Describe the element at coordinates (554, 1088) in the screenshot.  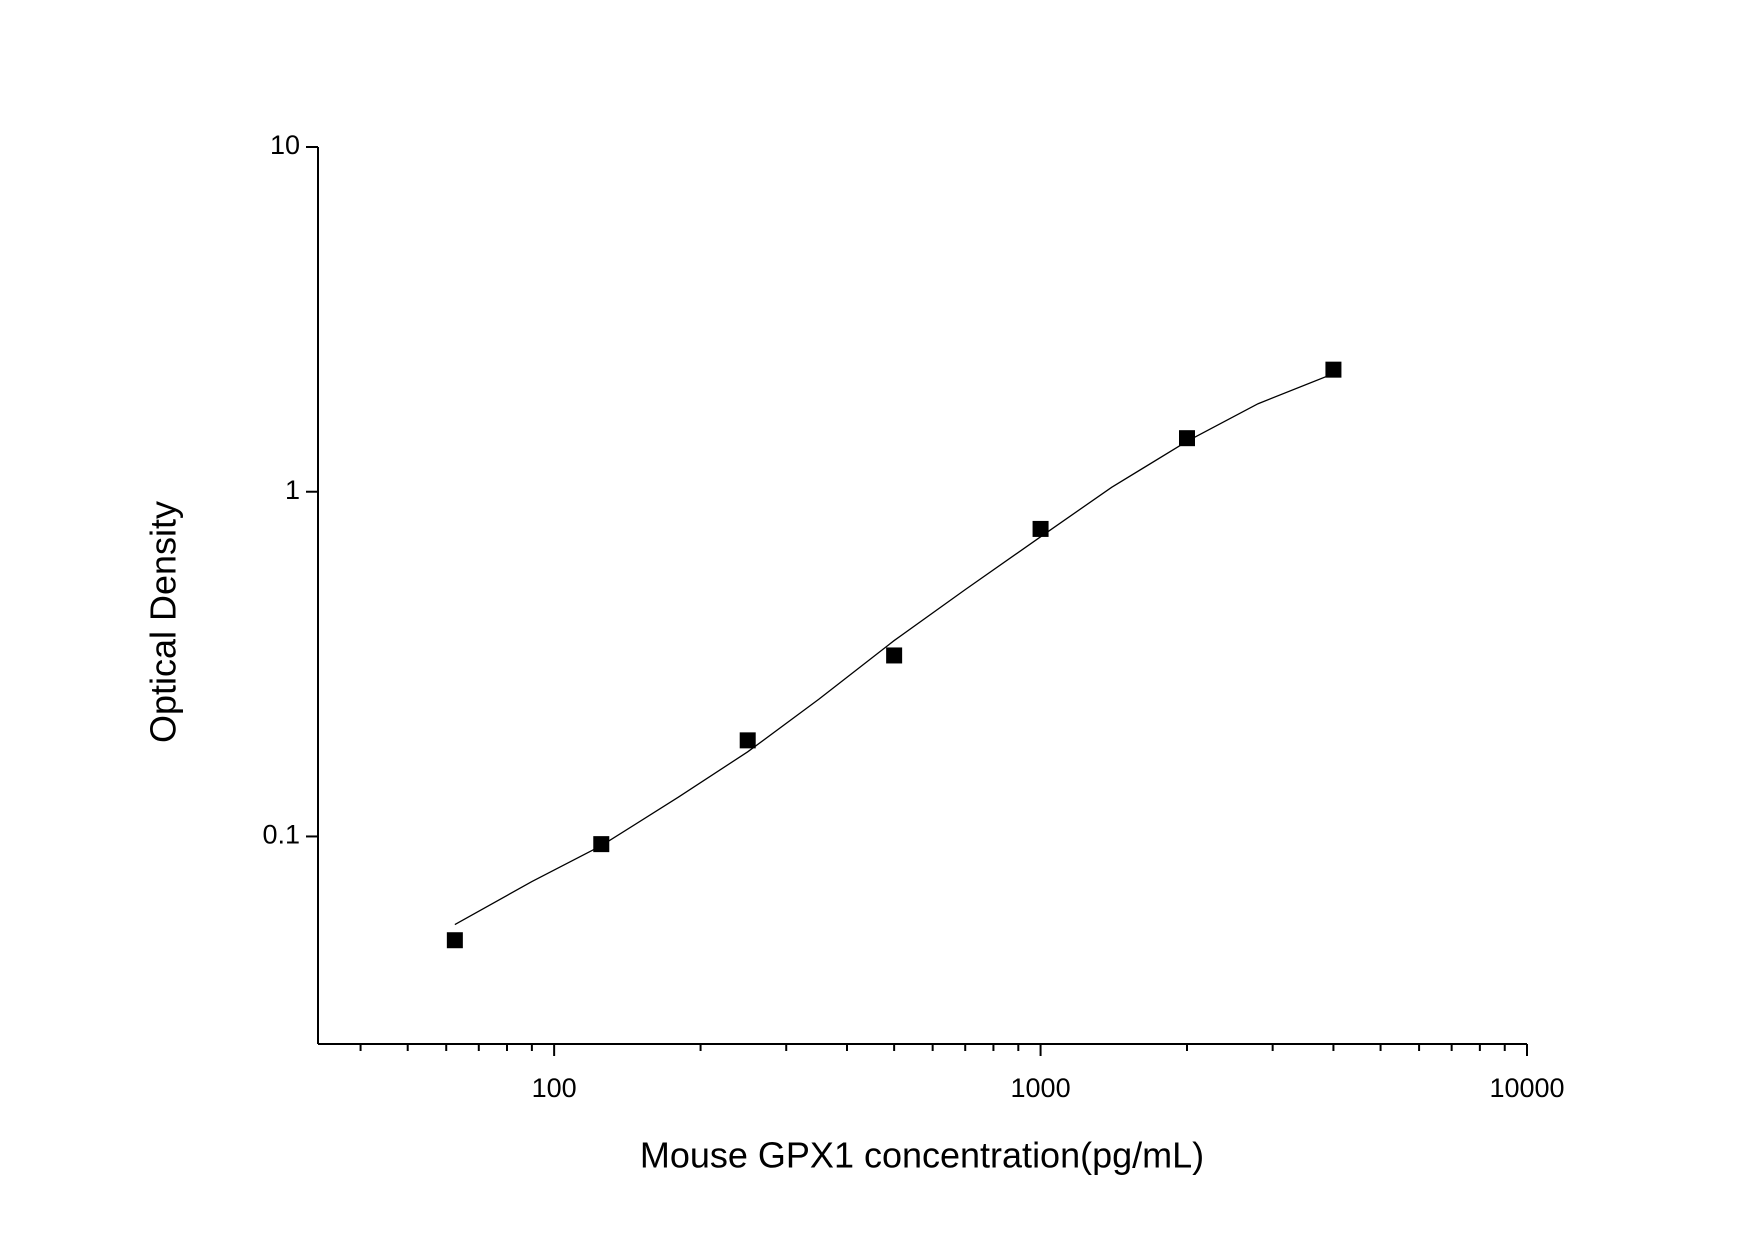
I see `x-tick-label: 100` at that location.